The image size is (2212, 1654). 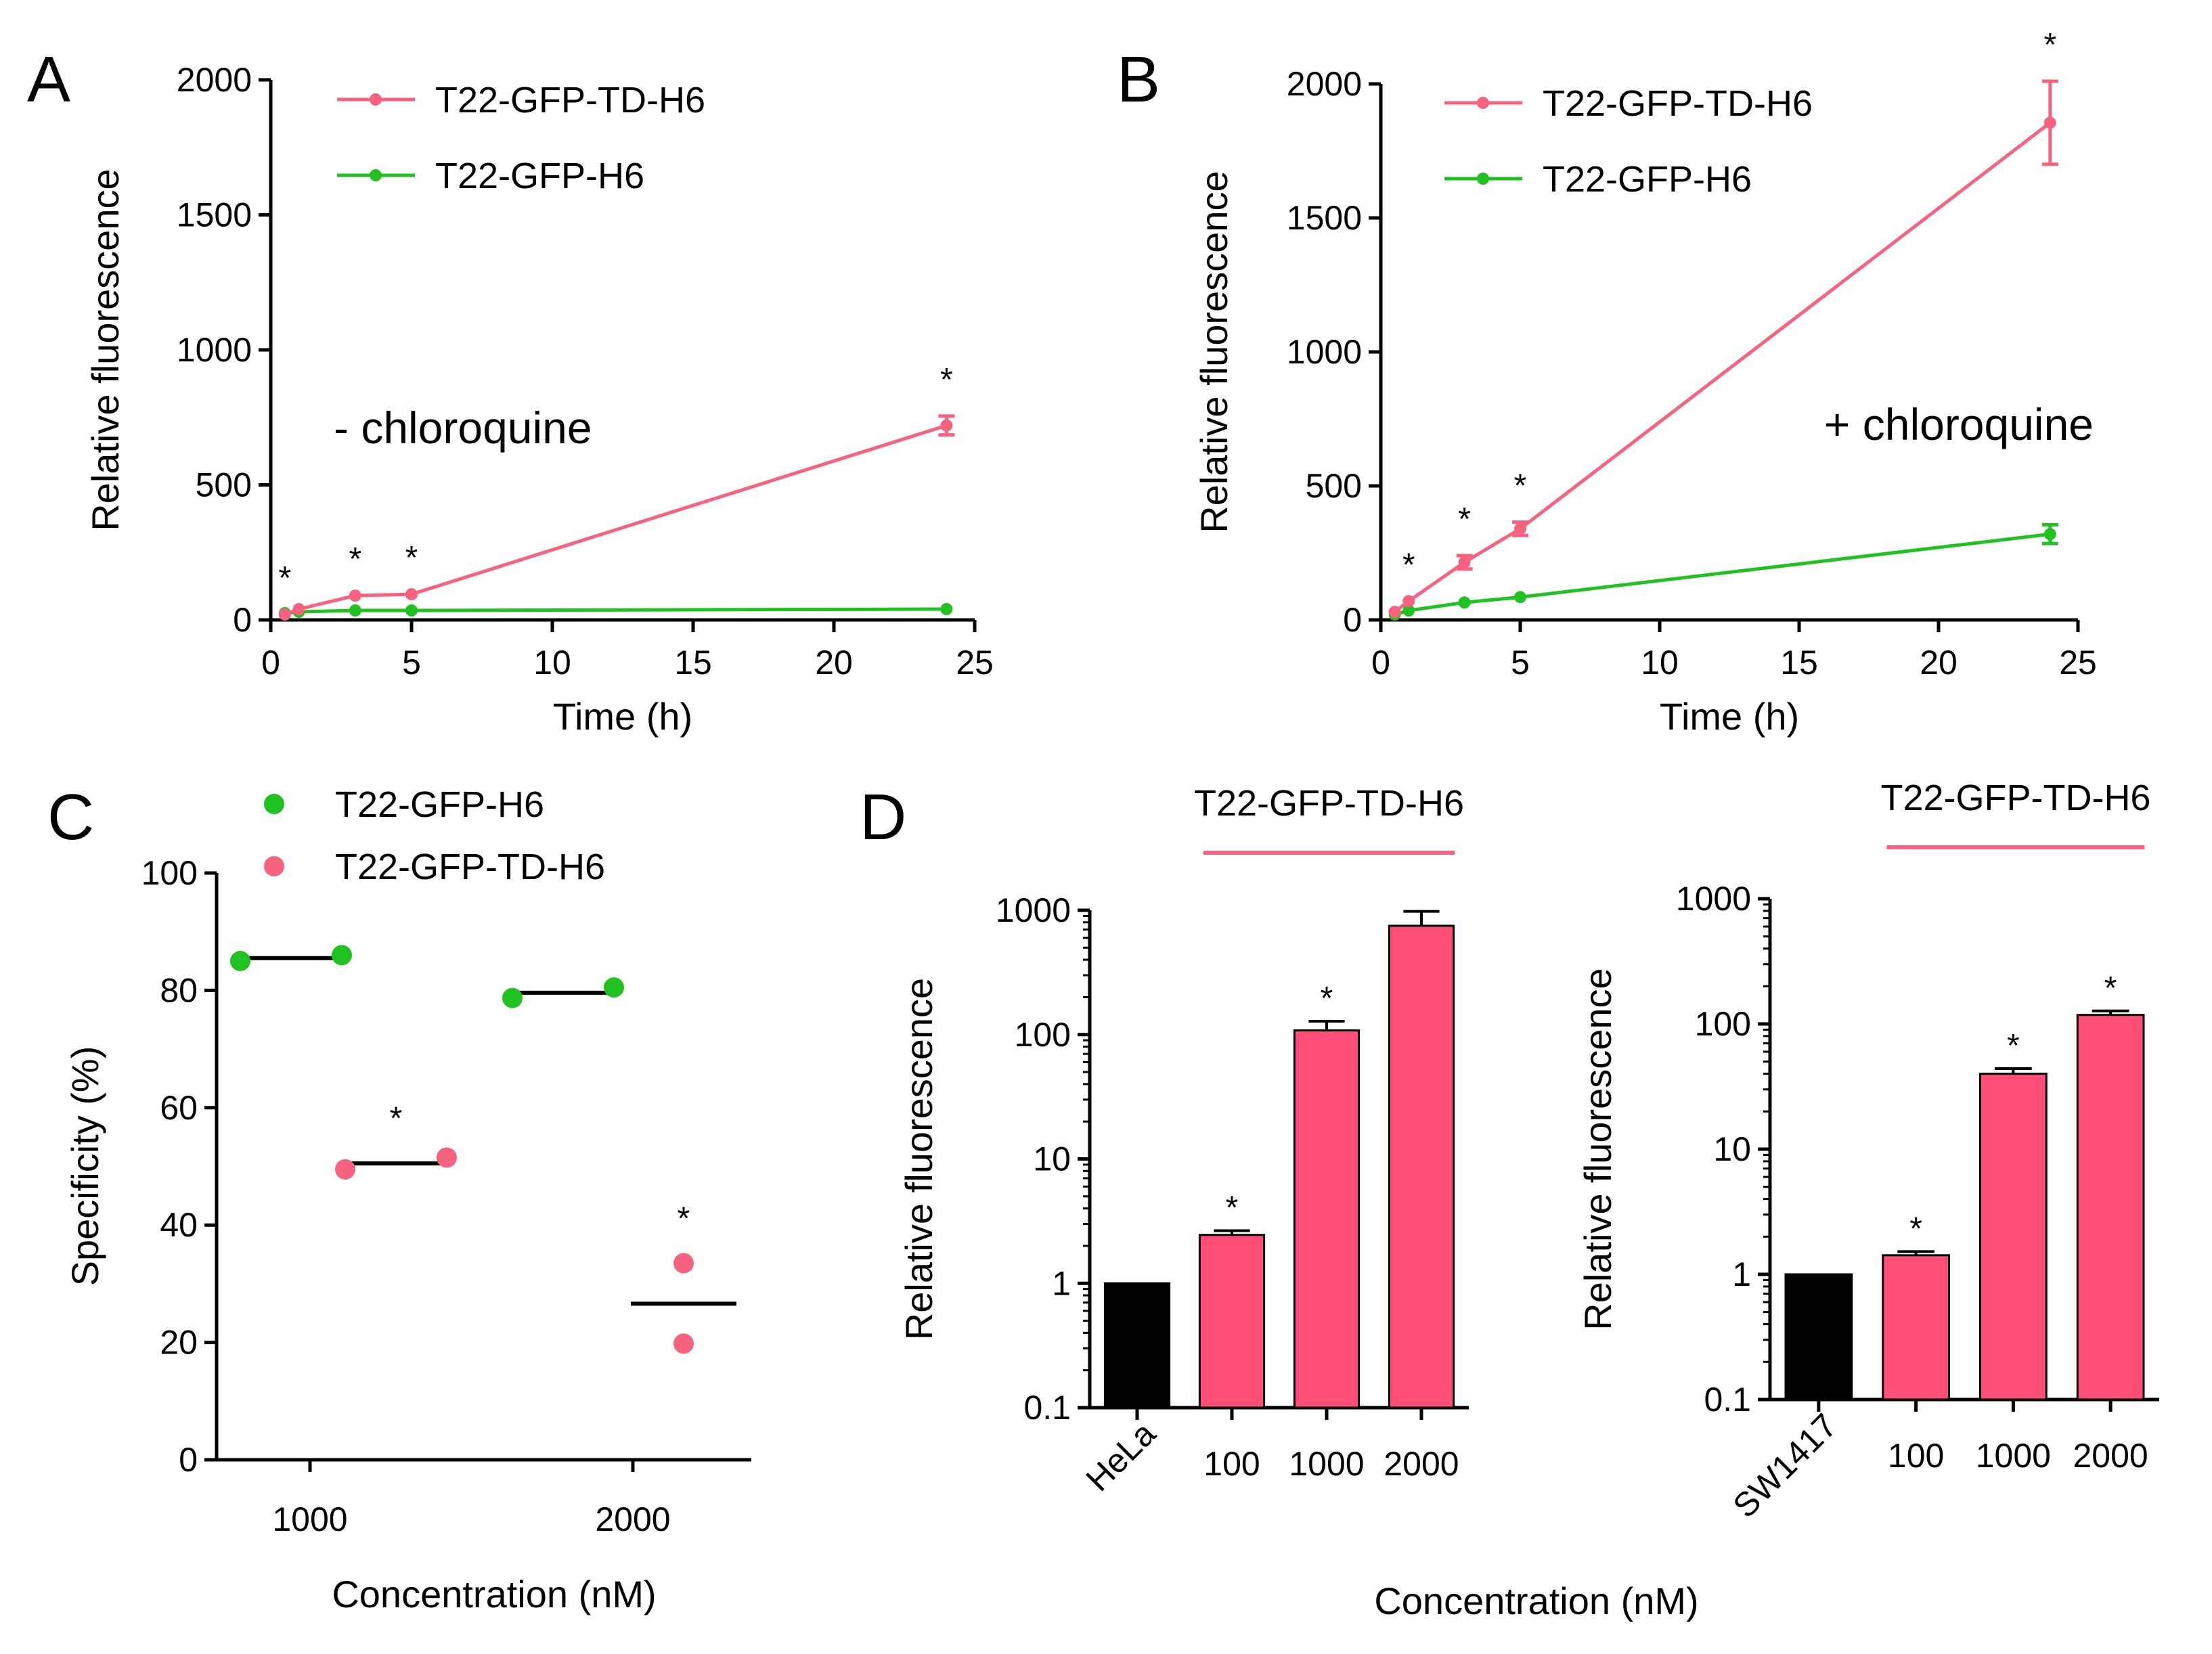 What do you see at coordinates (1784, 1466) in the screenshot?
I see `x-tick-label: SW1417` at bounding box center [1784, 1466].